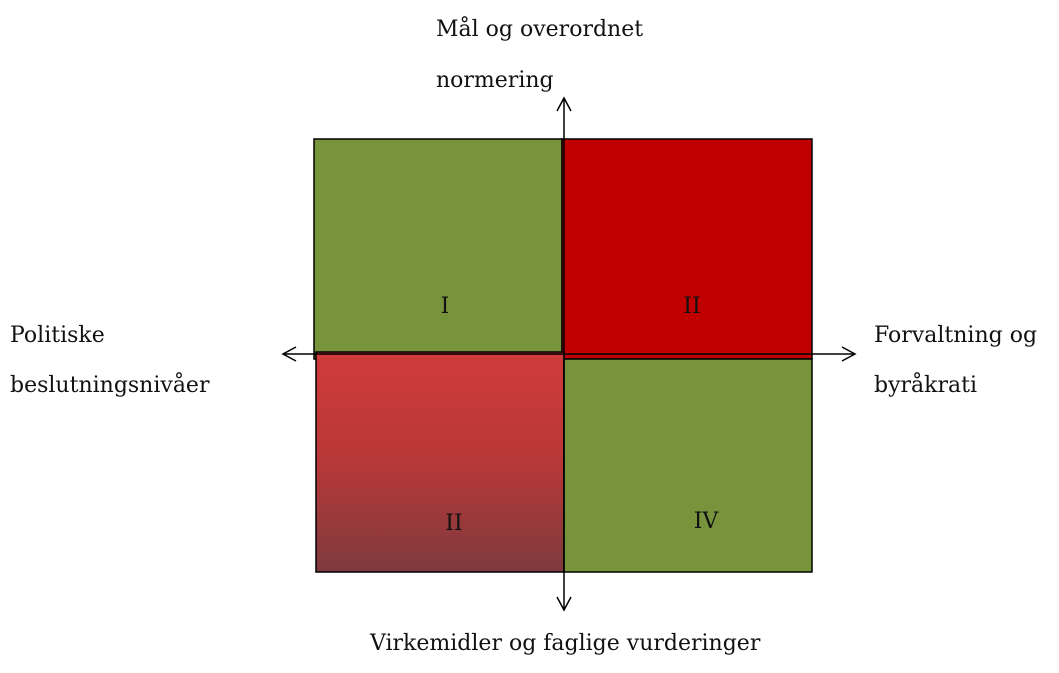 This screenshot has width=1059, height=673. I want to click on axis-label: Virkemidler og faglige vurderinger, so click(565, 643).